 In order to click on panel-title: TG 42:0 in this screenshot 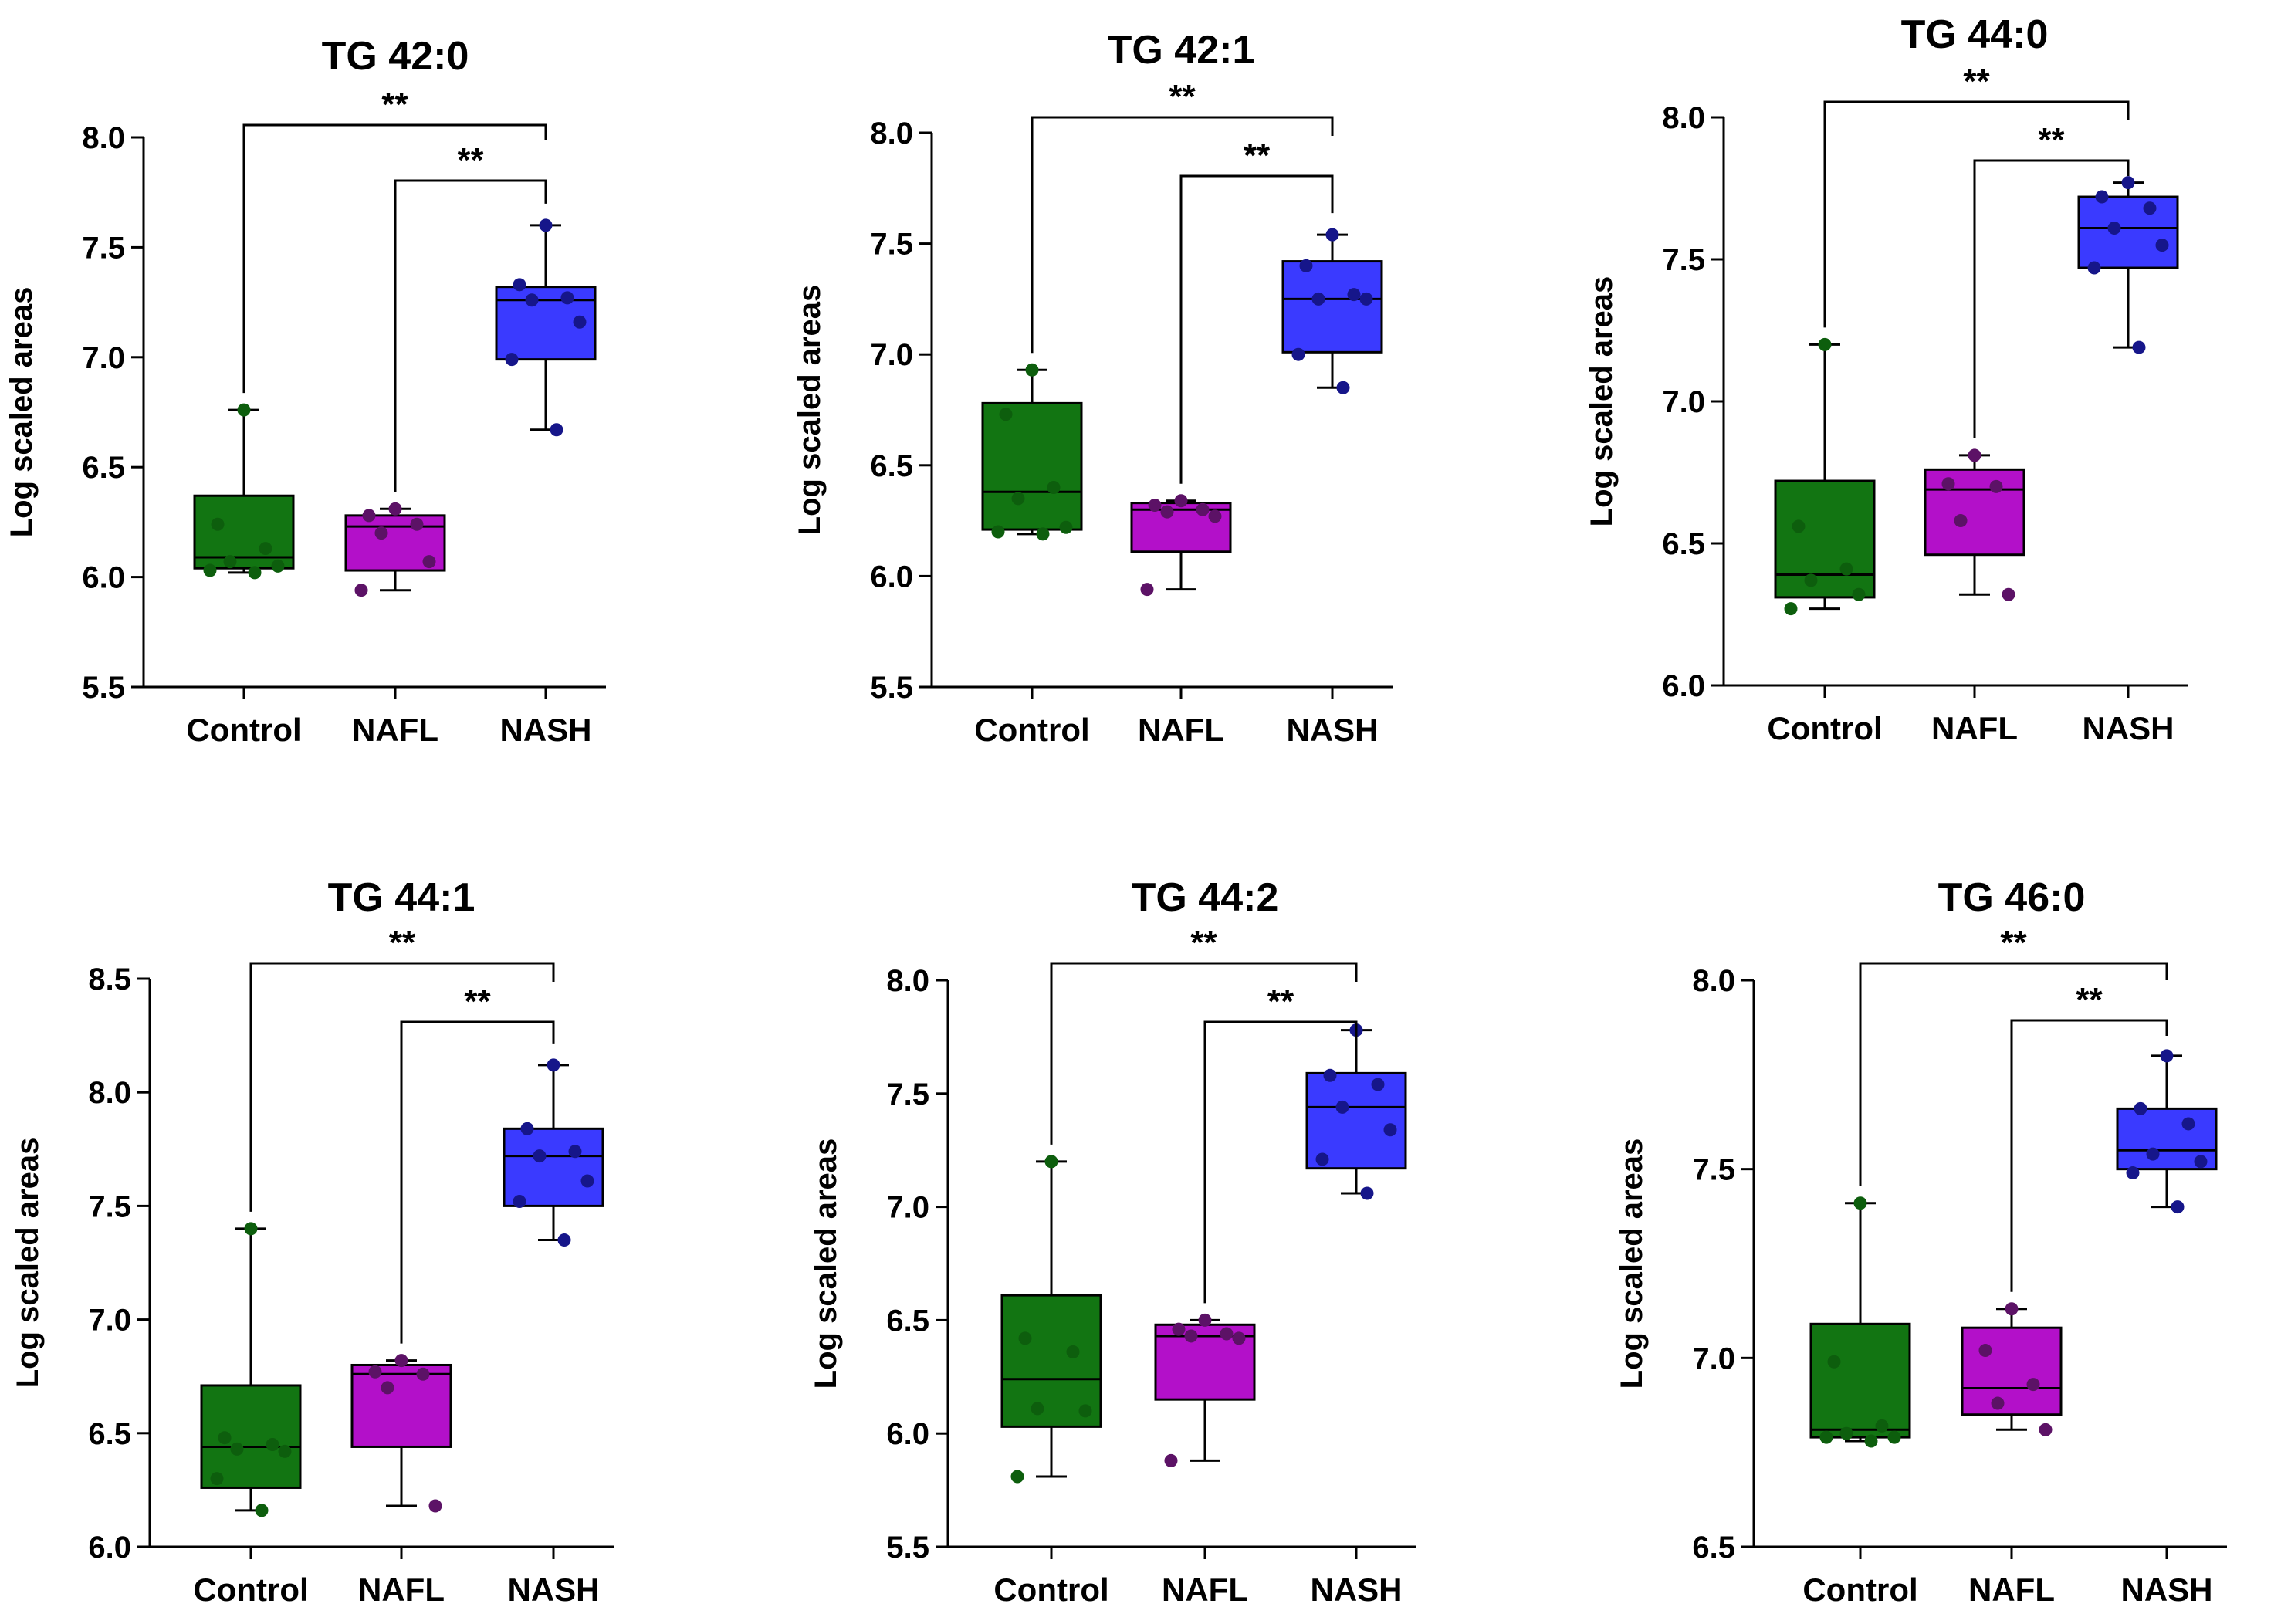, I will do `click(395, 57)`.